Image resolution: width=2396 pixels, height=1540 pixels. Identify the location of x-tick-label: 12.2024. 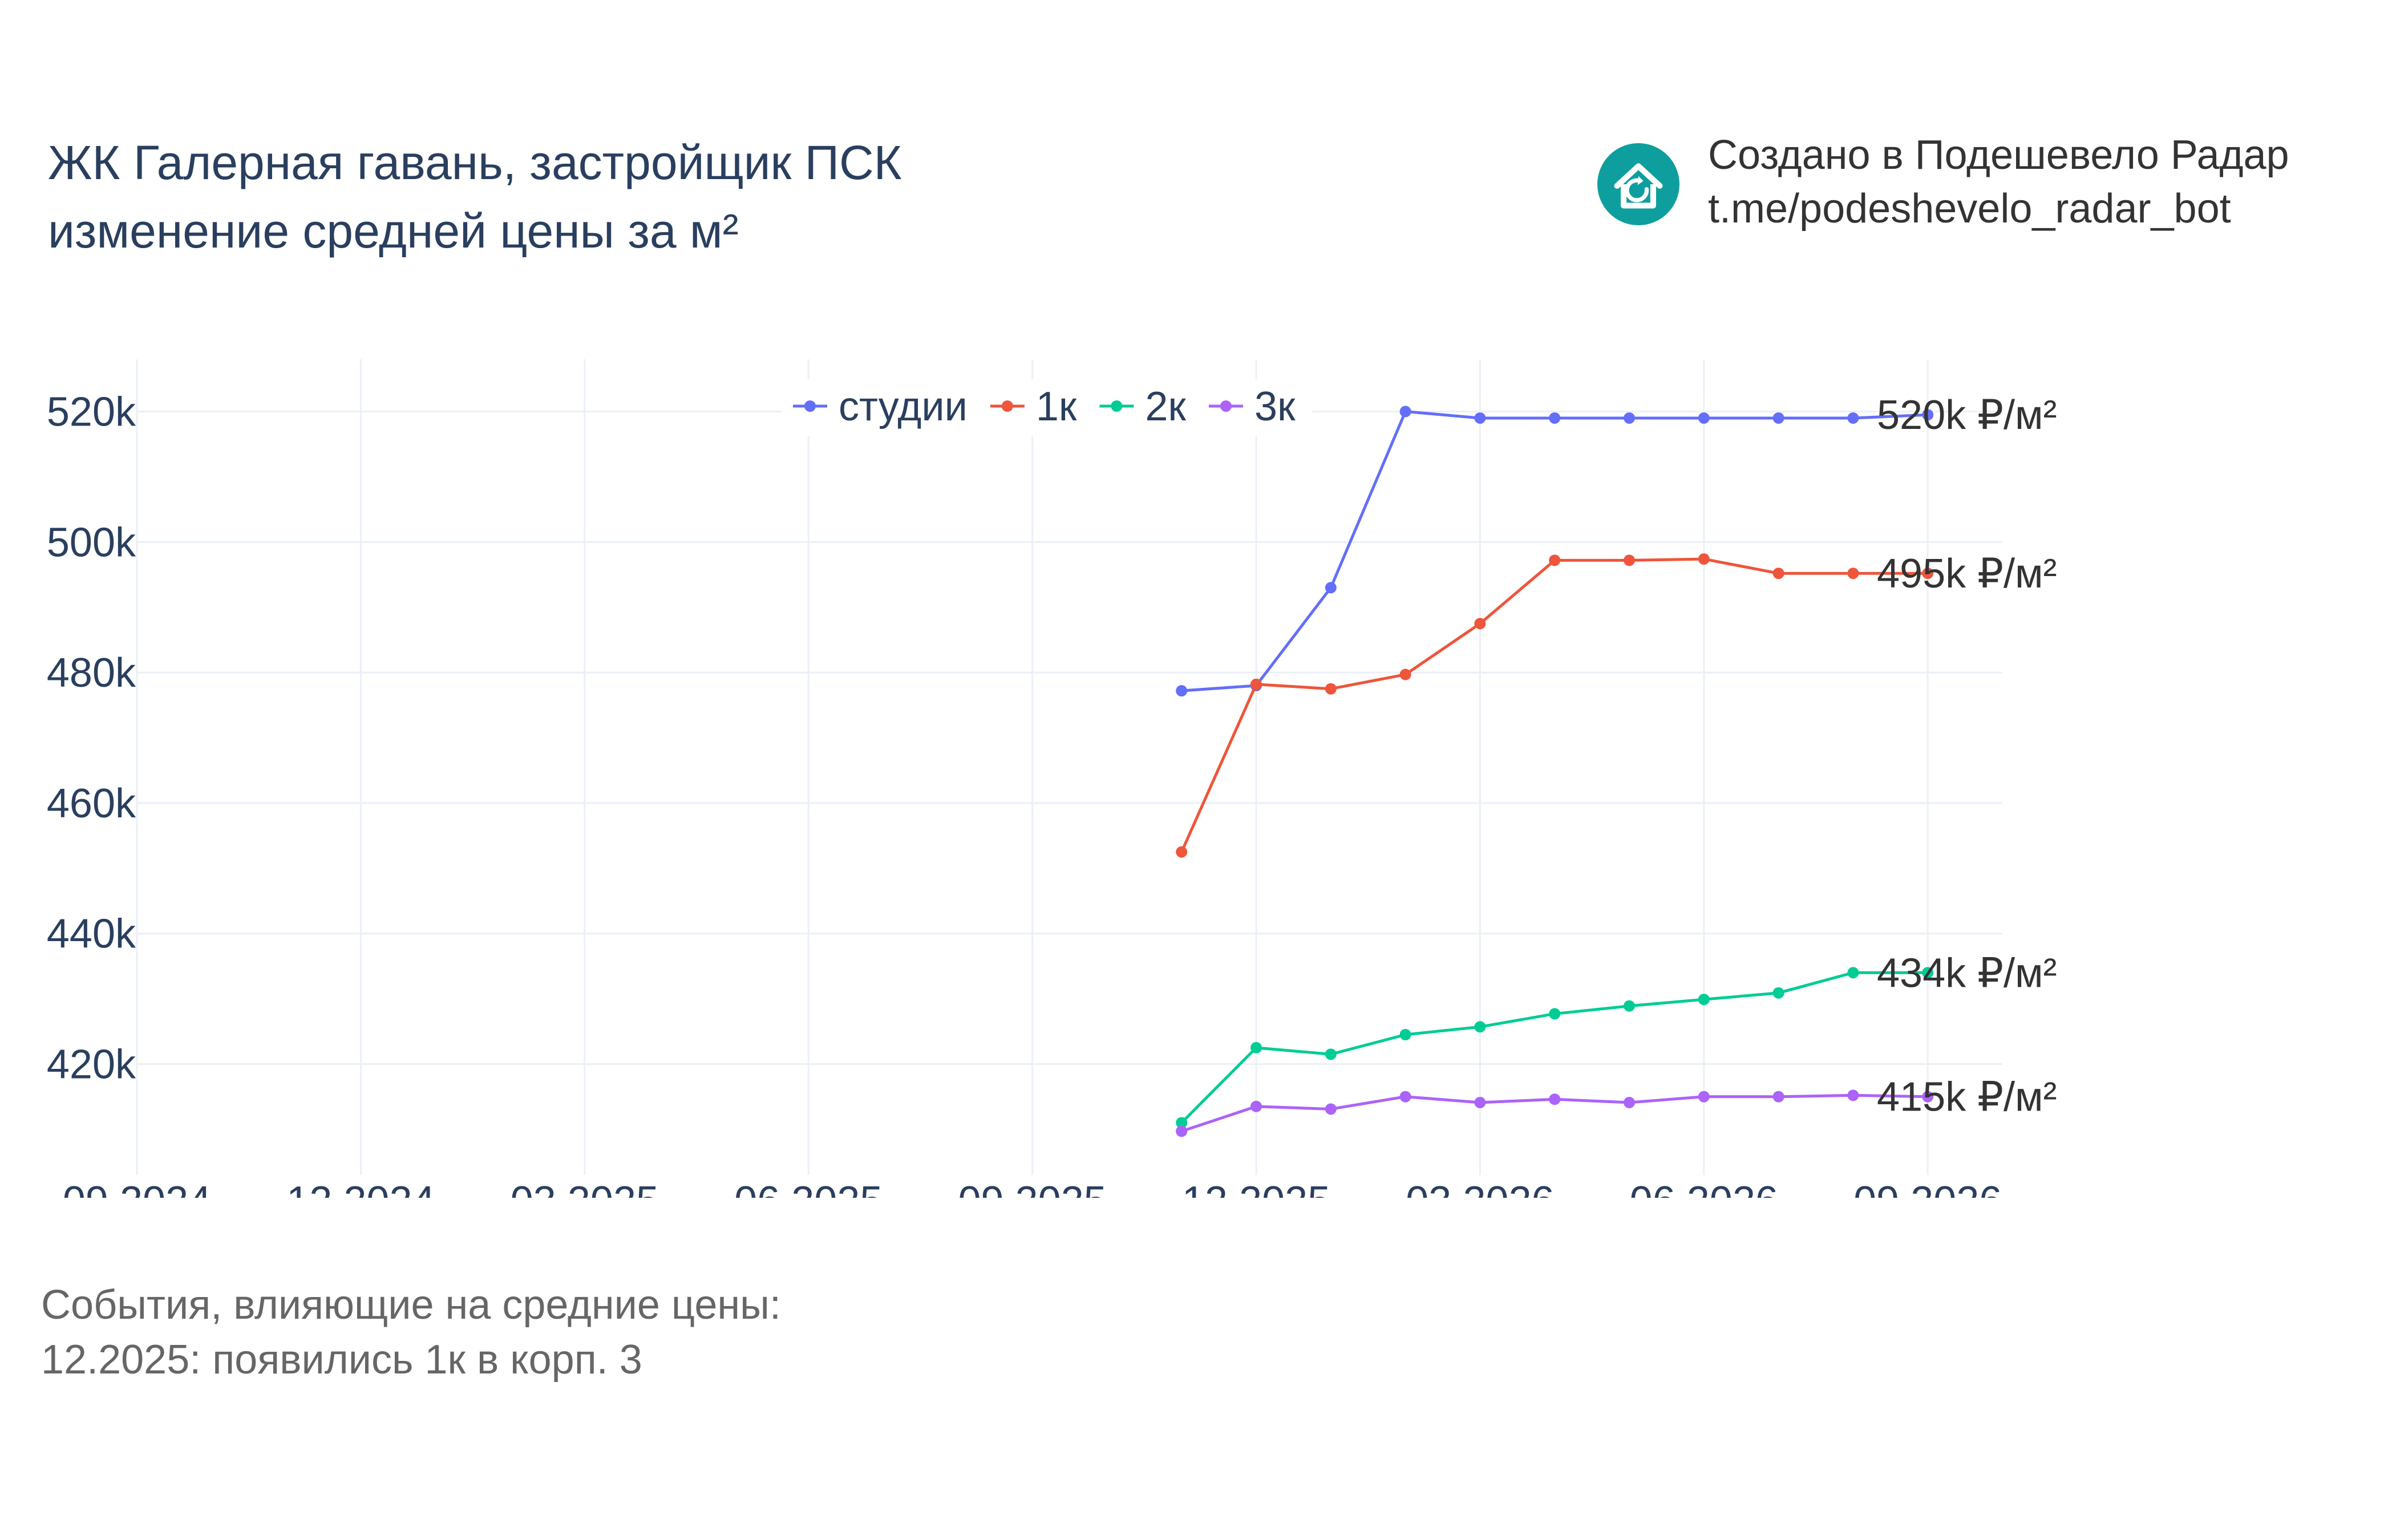
(360, 1188).